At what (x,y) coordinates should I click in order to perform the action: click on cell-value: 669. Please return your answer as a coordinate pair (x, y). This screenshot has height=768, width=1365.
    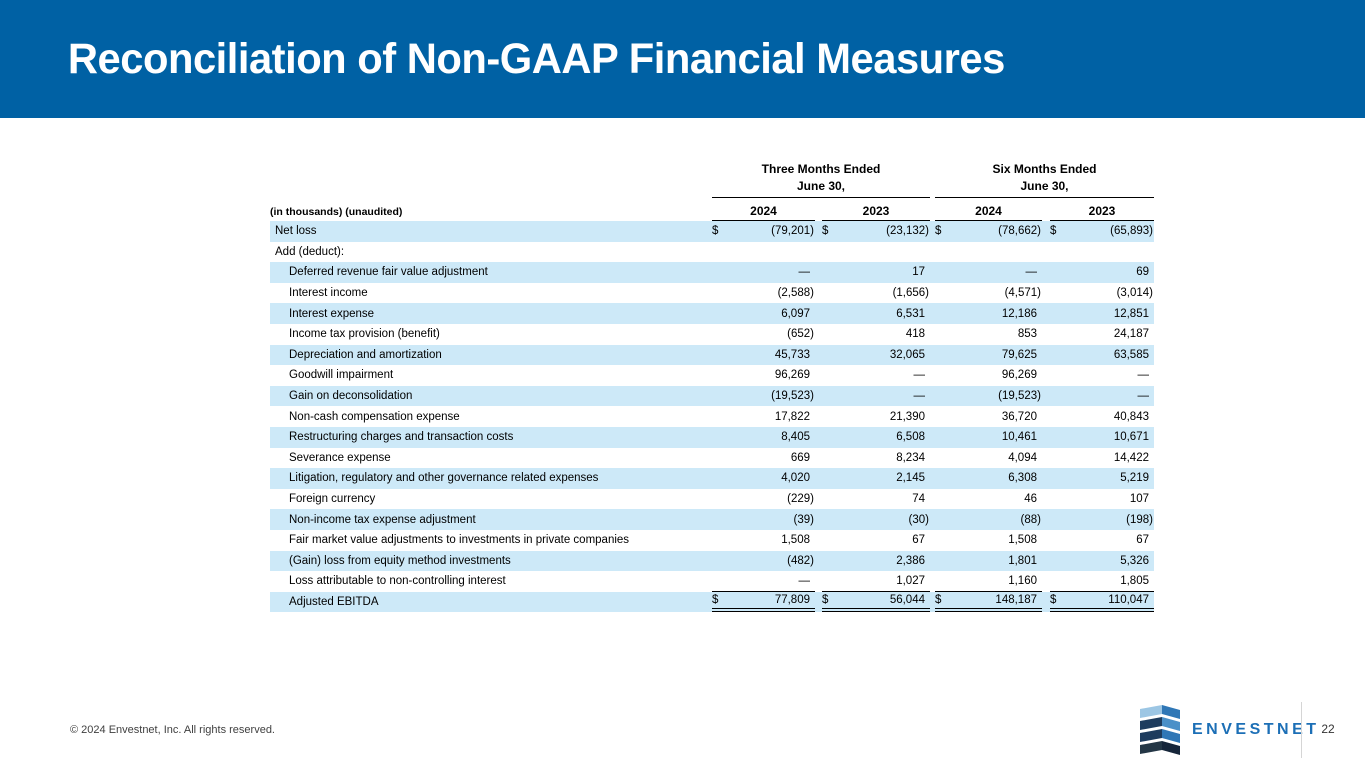
    Looking at the image, I should click on (800, 457).